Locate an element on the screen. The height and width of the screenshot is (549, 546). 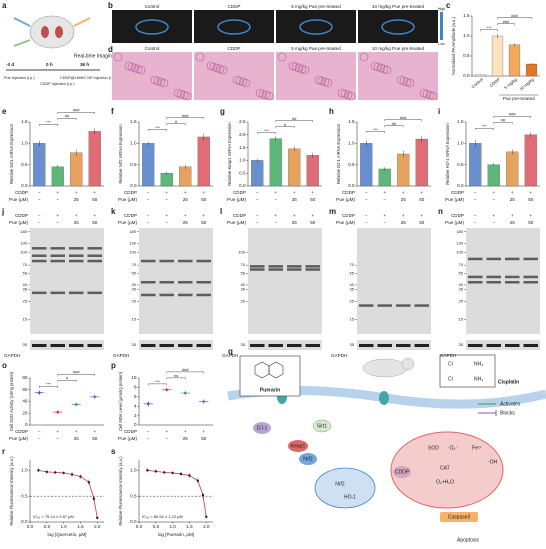
panel-label: j is located at coordinates (2, 211).